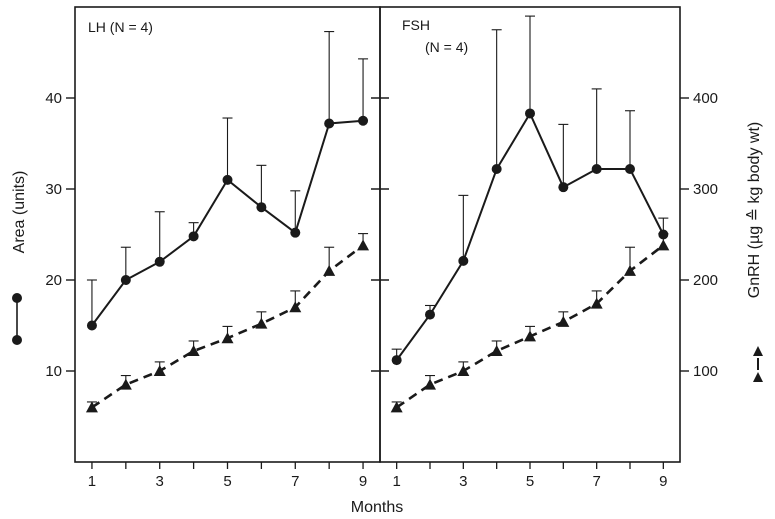  Describe the element at coordinates (17, 319) in the screenshot. I see `legend-marker-left` at that location.